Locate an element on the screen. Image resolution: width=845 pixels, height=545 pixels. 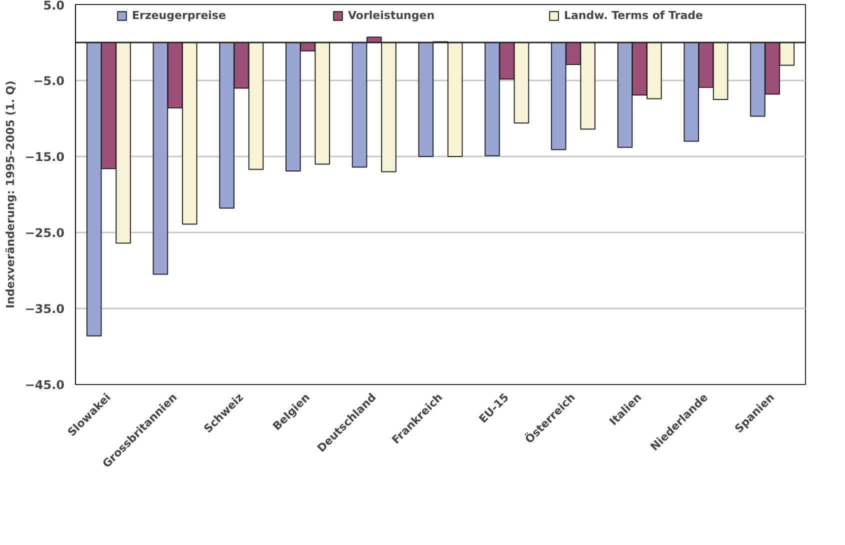
y-tick-label: −15.0 is located at coordinates (44, 157).